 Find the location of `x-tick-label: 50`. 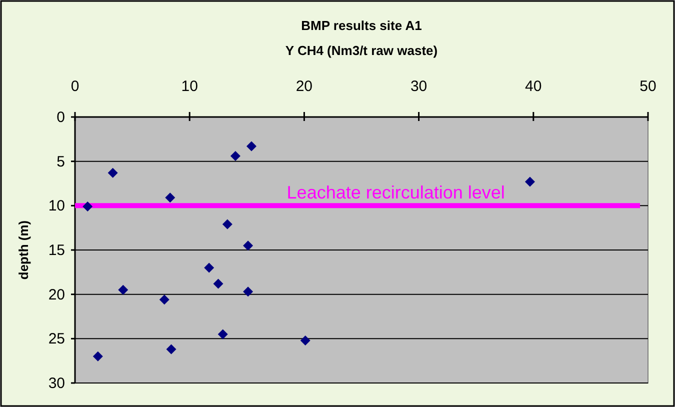

x-tick-label: 50 is located at coordinates (648, 86).